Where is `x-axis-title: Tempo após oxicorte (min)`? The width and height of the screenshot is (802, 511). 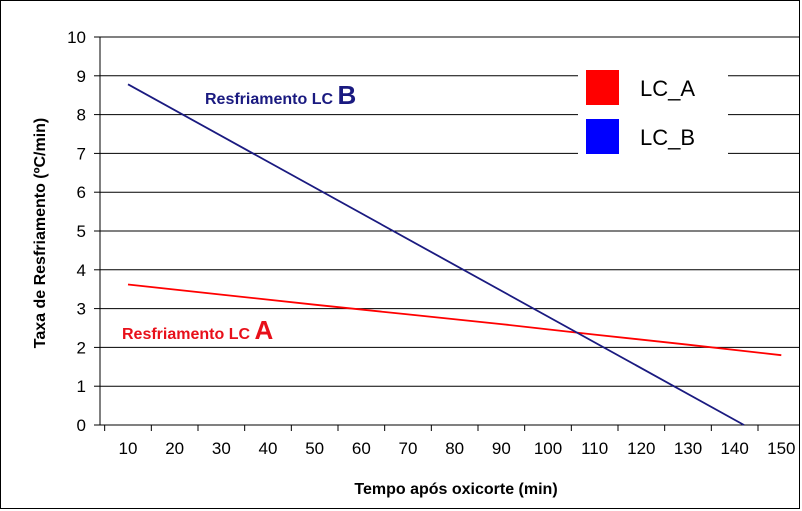 x-axis-title: Tempo após oxicorte (min) is located at coordinates (455, 489).